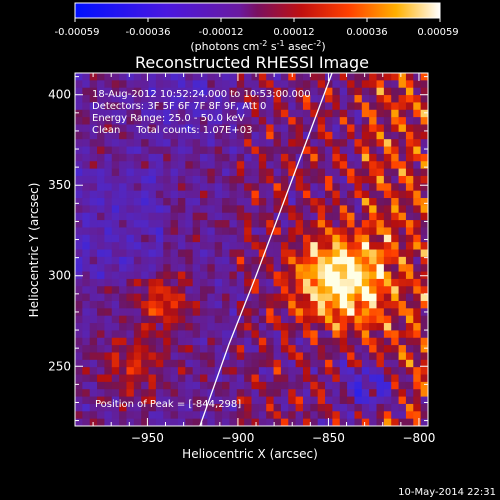  Describe the element at coordinates (250, 454) in the screenshot. I see `x-axis-label: Heliocentric X (arcsec)` at that location.